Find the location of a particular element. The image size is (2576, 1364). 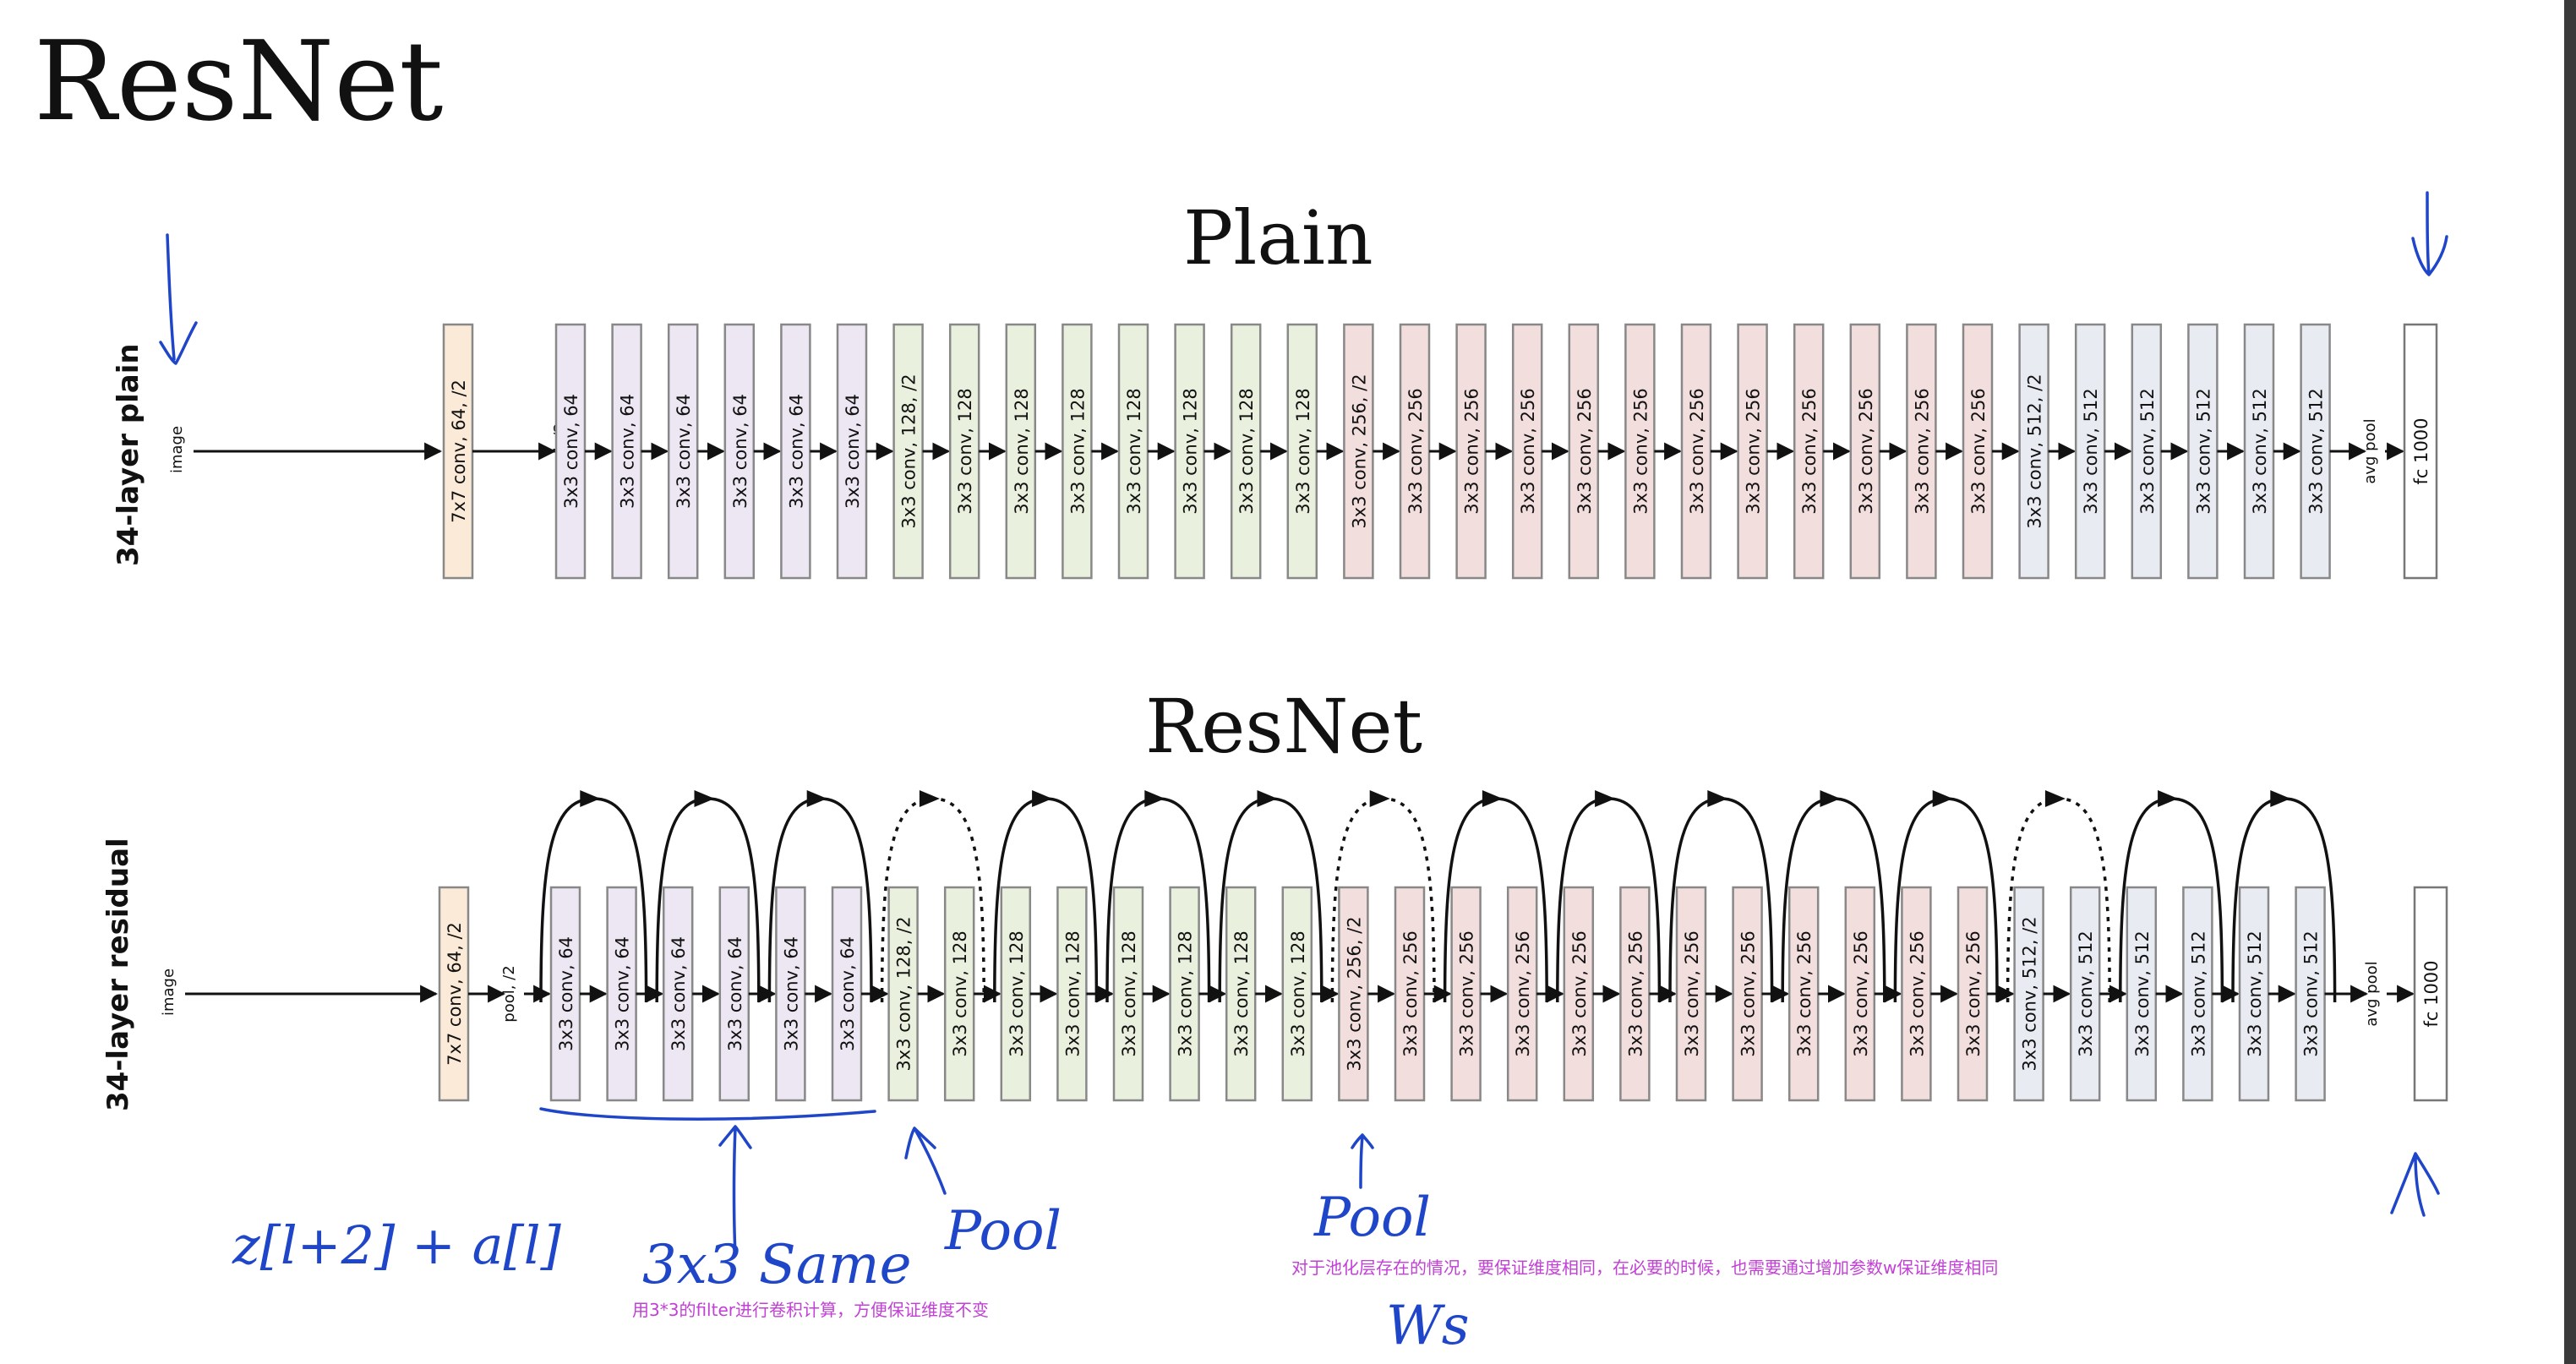

conv-block-18-label: 3x3 conv, 256 is located at coordinates (1467, 993).